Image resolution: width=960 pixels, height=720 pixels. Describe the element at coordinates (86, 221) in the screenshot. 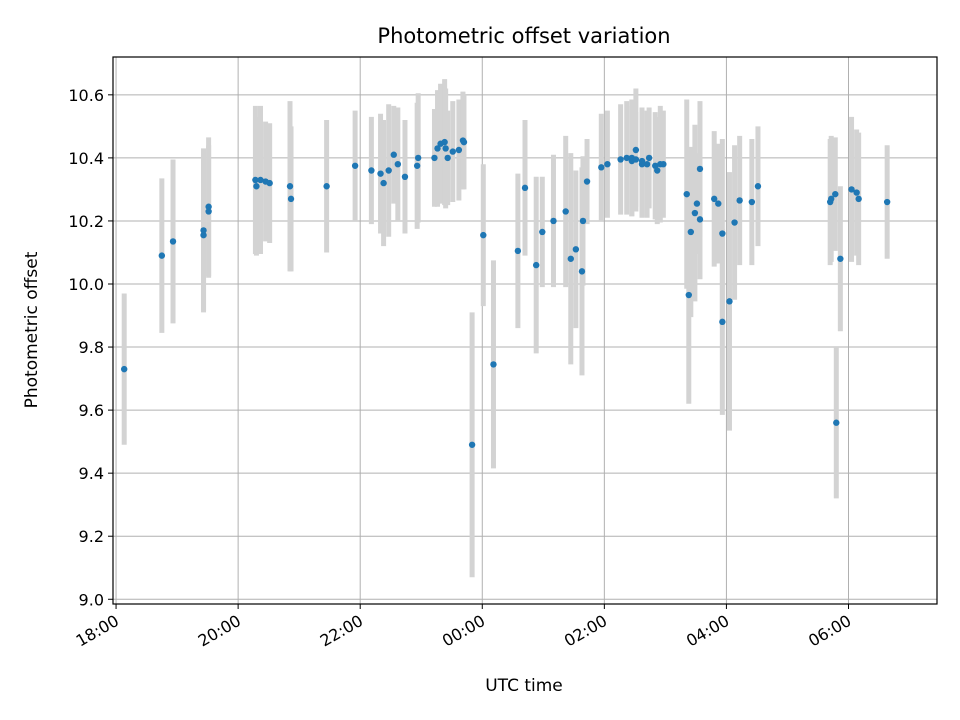

I see `y-tick-label: 10.2` at that location.